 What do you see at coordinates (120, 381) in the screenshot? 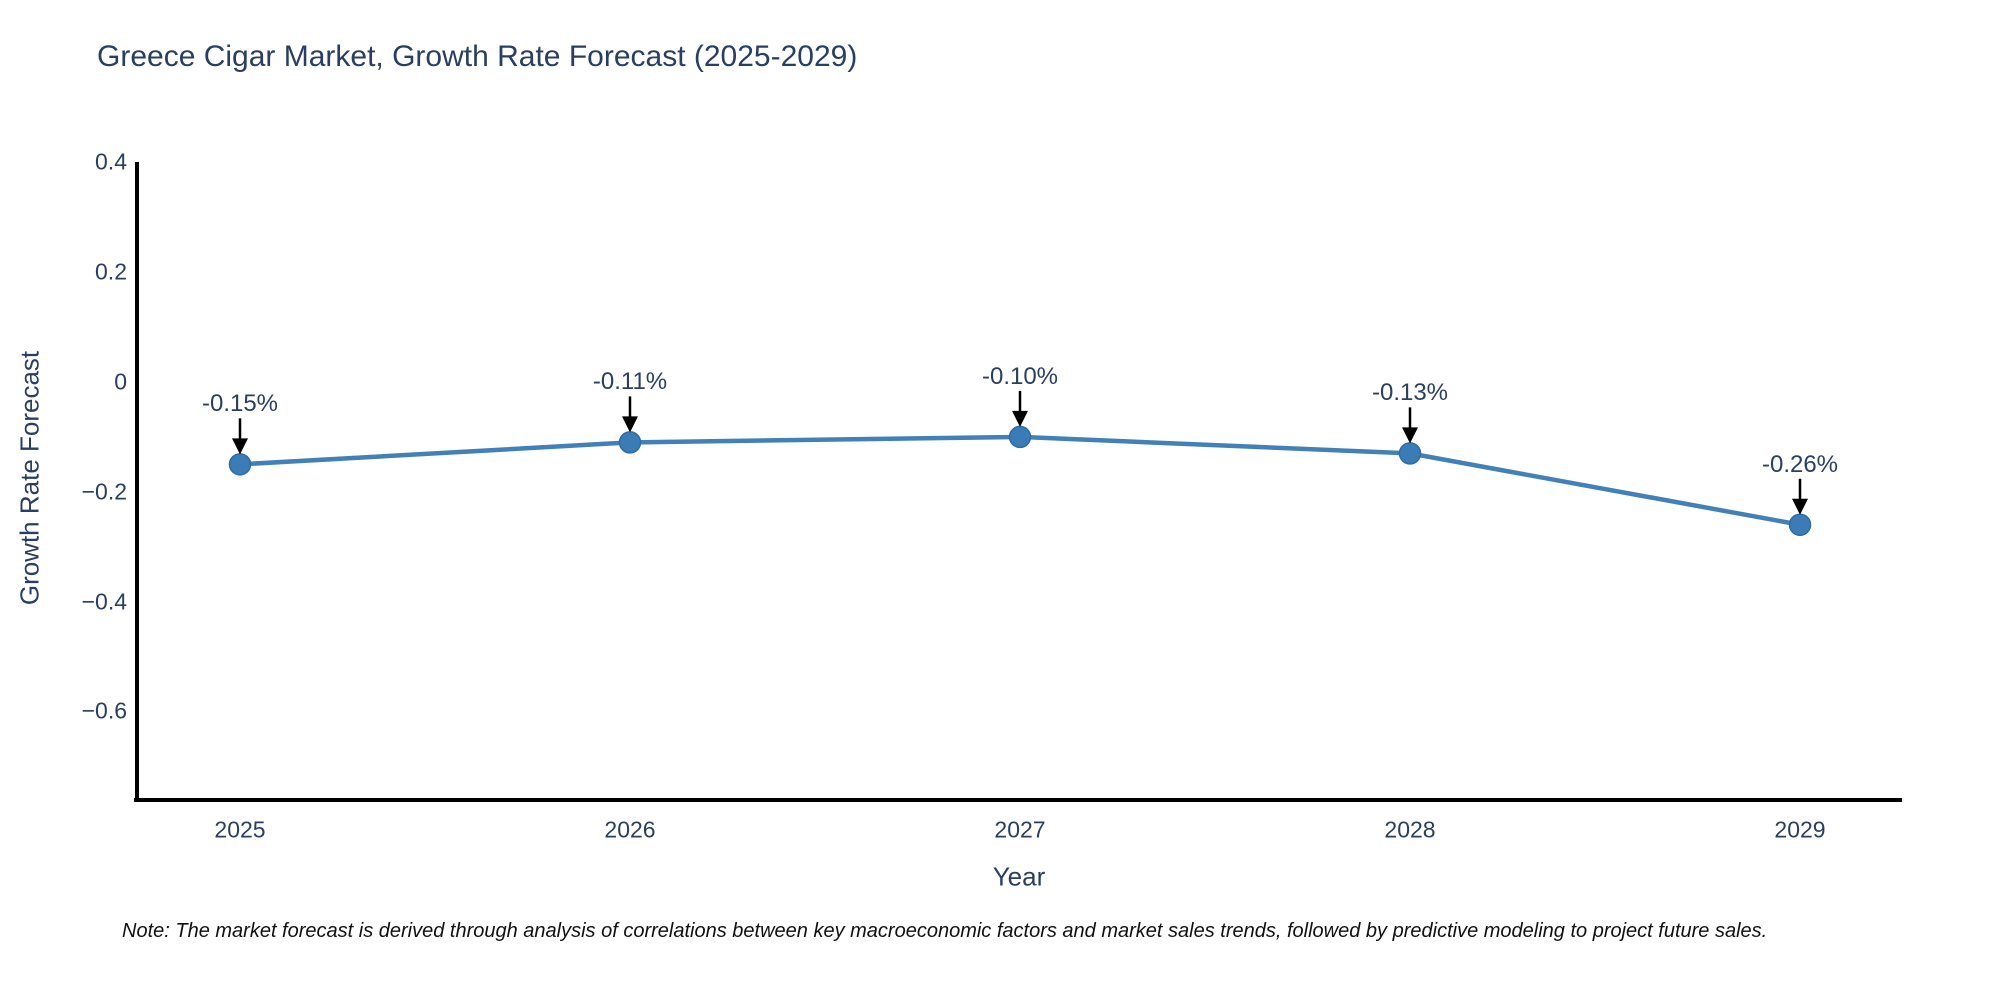
I see `y-tick-label: 0` at bounding box center [120, 381].